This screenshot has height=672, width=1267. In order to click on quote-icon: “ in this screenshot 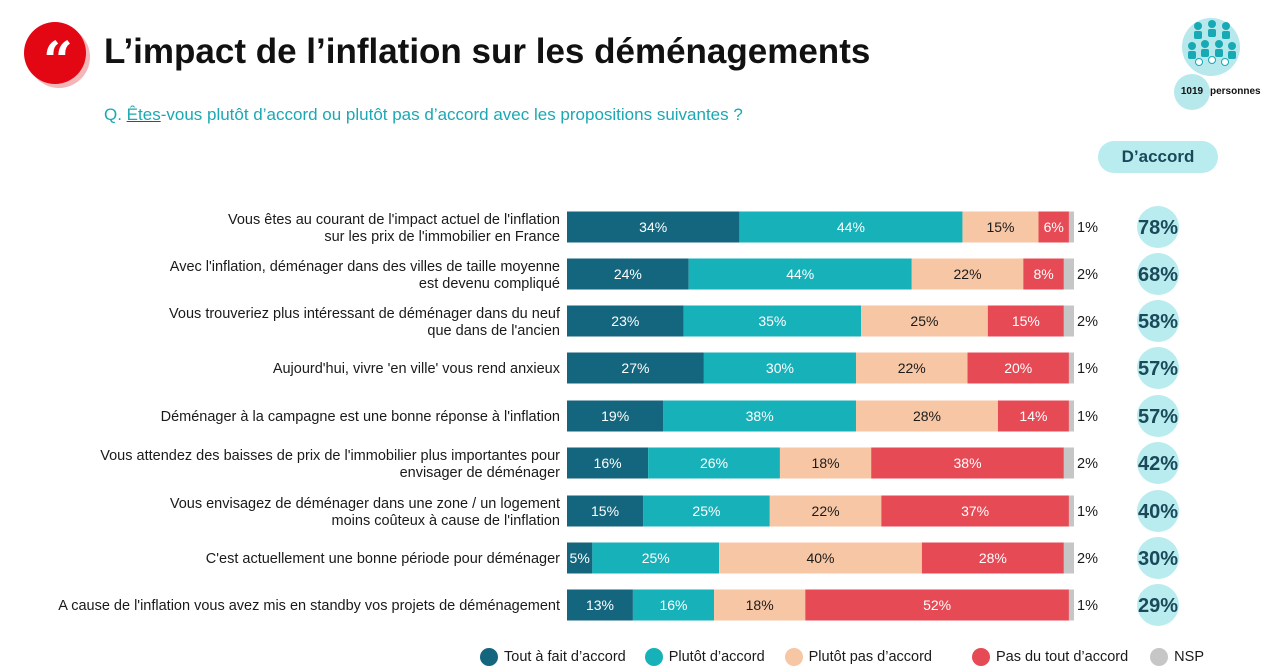, I will do `click(55, 57)`.